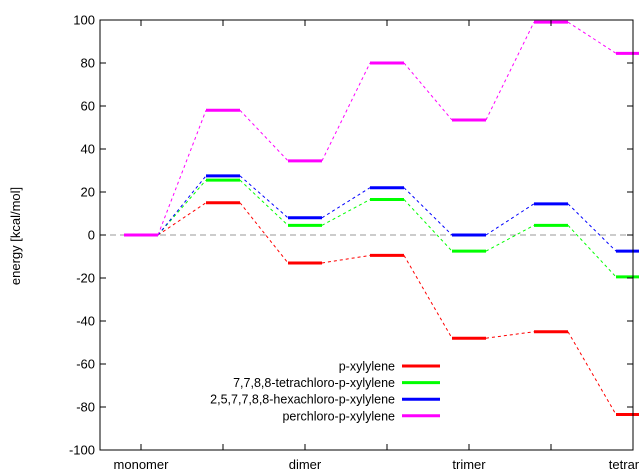  Describe the element at coordinates (88, 149) in the screenshot. I see `y-tick-label: 40` at that location.